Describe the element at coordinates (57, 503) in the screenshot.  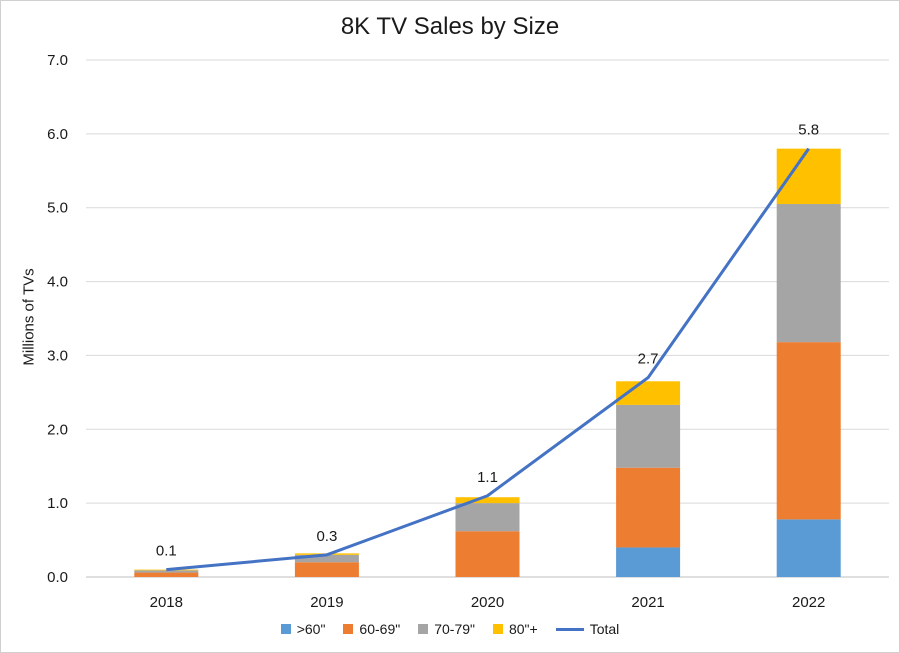
I see `y-tick-label: 1.0` at that location.